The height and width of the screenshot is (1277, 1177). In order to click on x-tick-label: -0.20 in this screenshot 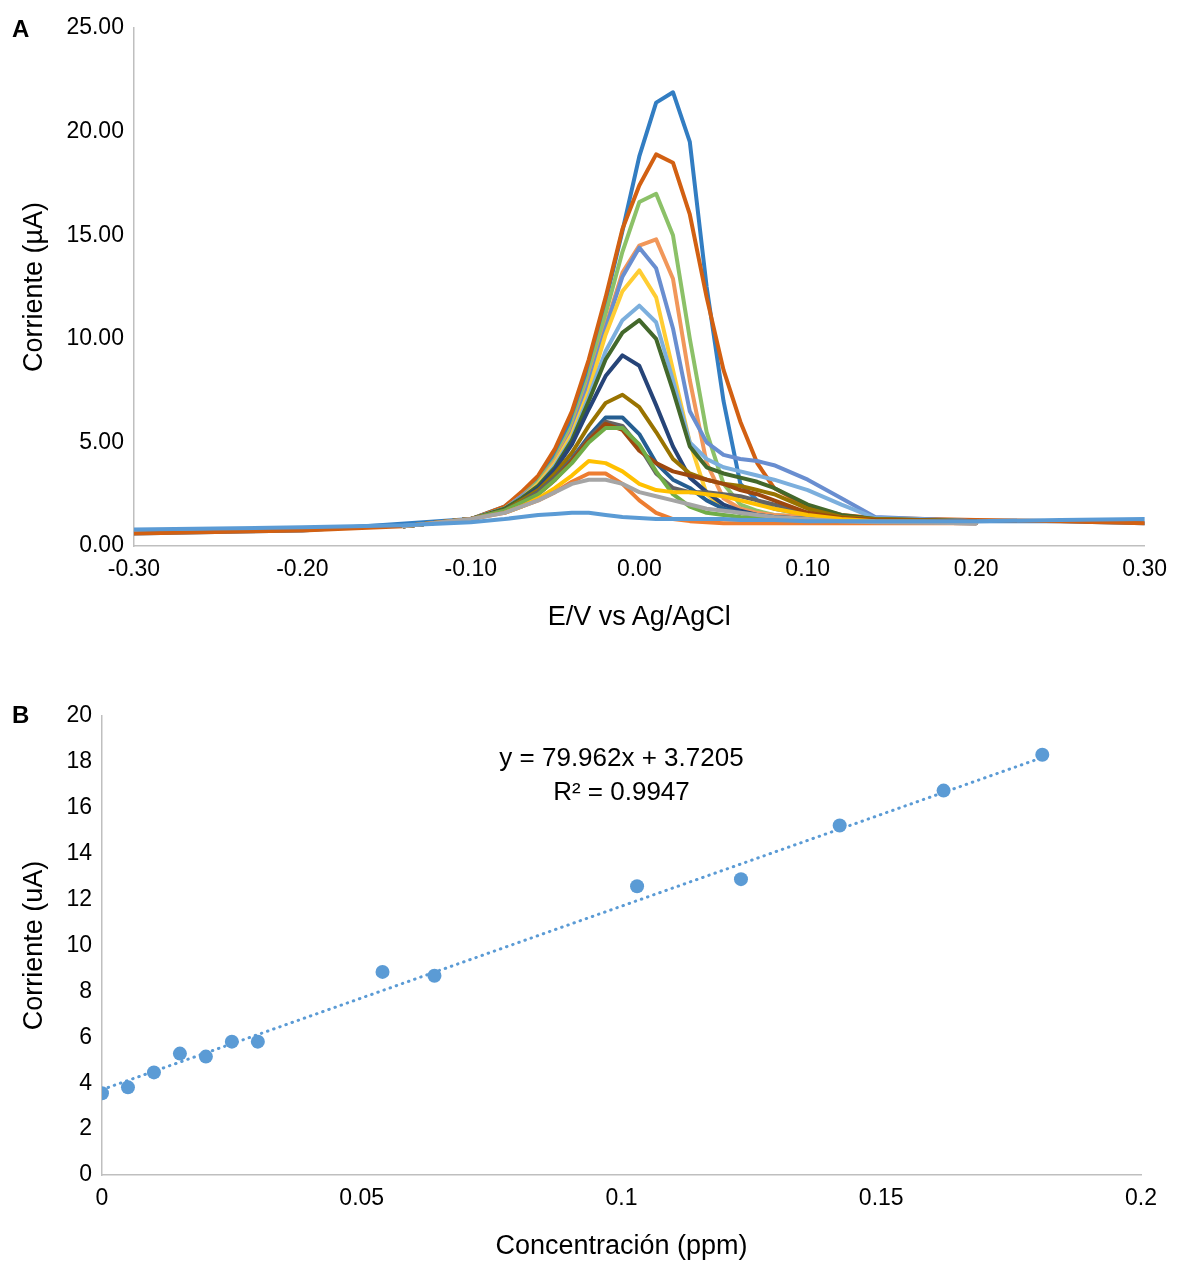, I will do `click(302, 568)`.